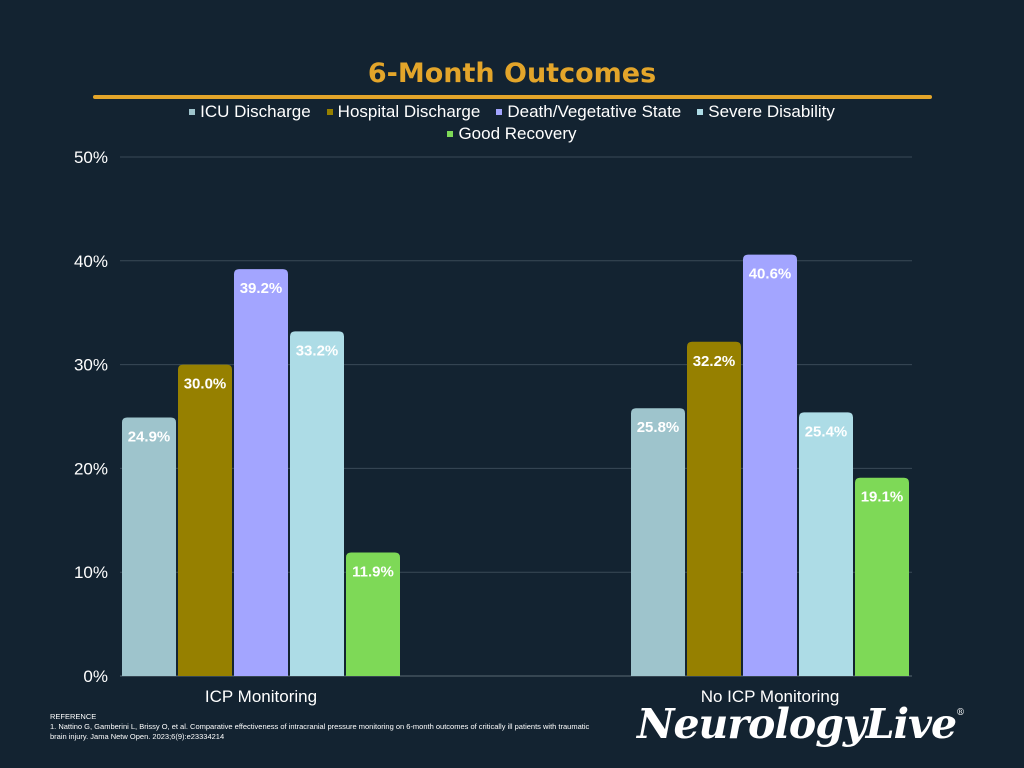  Describe the element at coordinates (770, 696) in the screenshot. I see `x-category-label-no-icp-monitoring: No ICP Monitoring` at that location.